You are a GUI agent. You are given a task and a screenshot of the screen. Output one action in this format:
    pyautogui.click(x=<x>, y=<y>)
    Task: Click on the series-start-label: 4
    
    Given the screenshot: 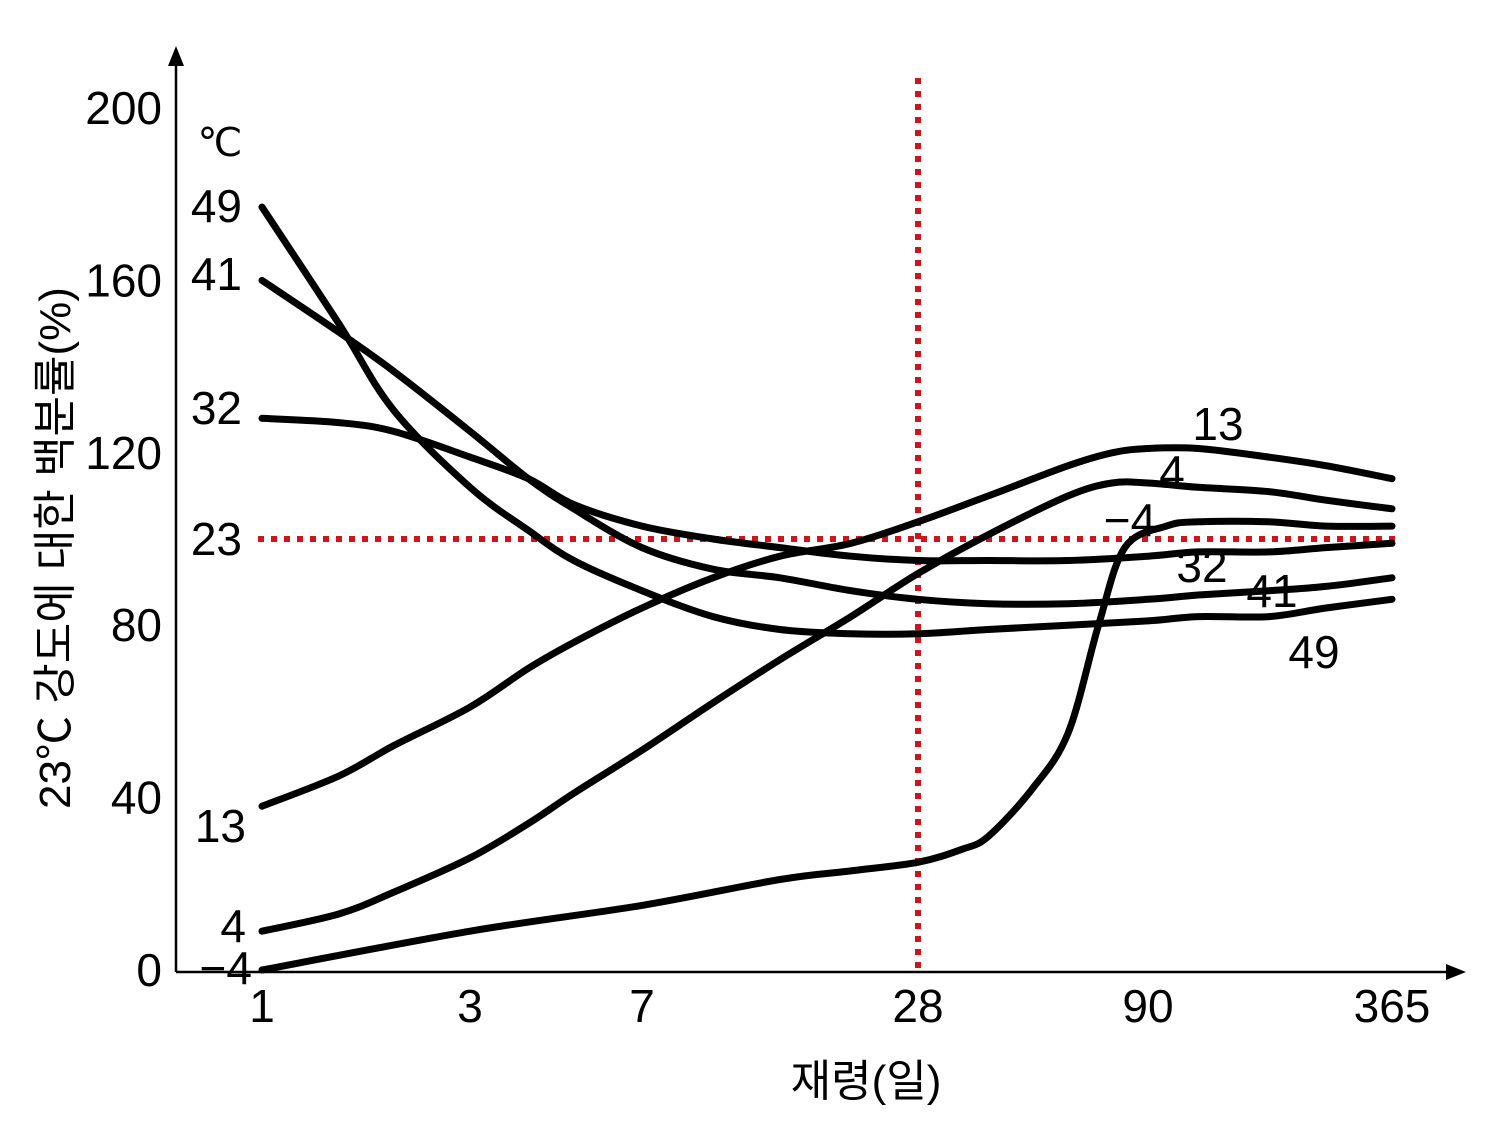 What is the action you would take?
    pyautogui.click(x=233, y=926)
    